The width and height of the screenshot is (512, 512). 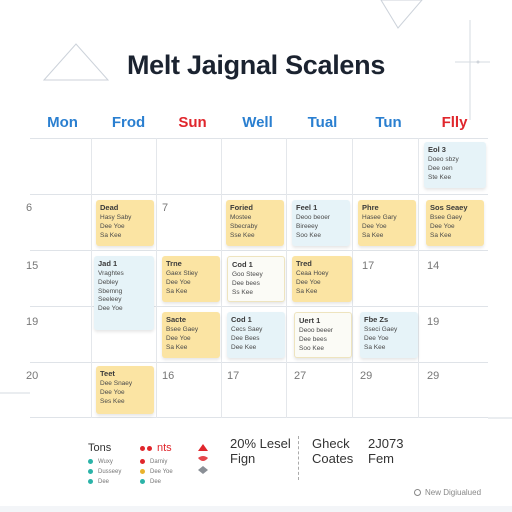 What do you see at coordinates (454, 122) in the screenshot?
I see `weekday-label: Flly` at bounding box center [454, 122].